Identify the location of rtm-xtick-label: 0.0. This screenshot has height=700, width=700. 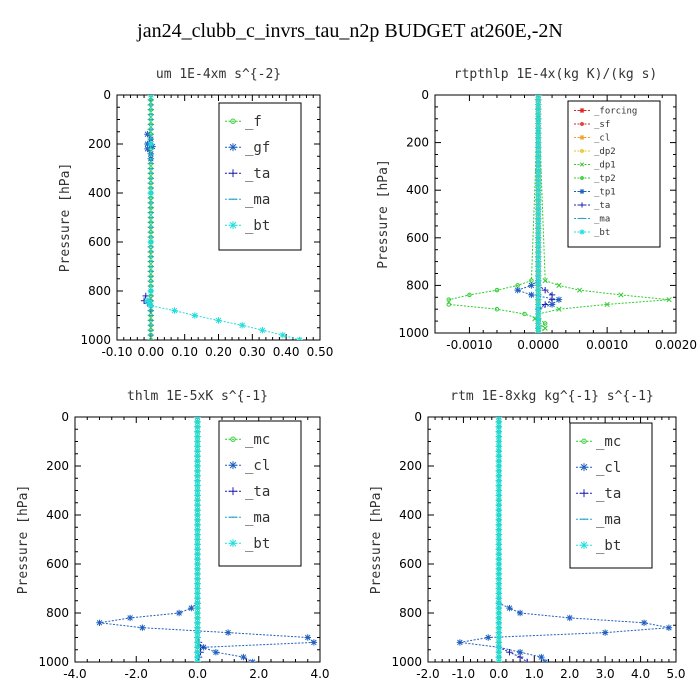
(498, 674).